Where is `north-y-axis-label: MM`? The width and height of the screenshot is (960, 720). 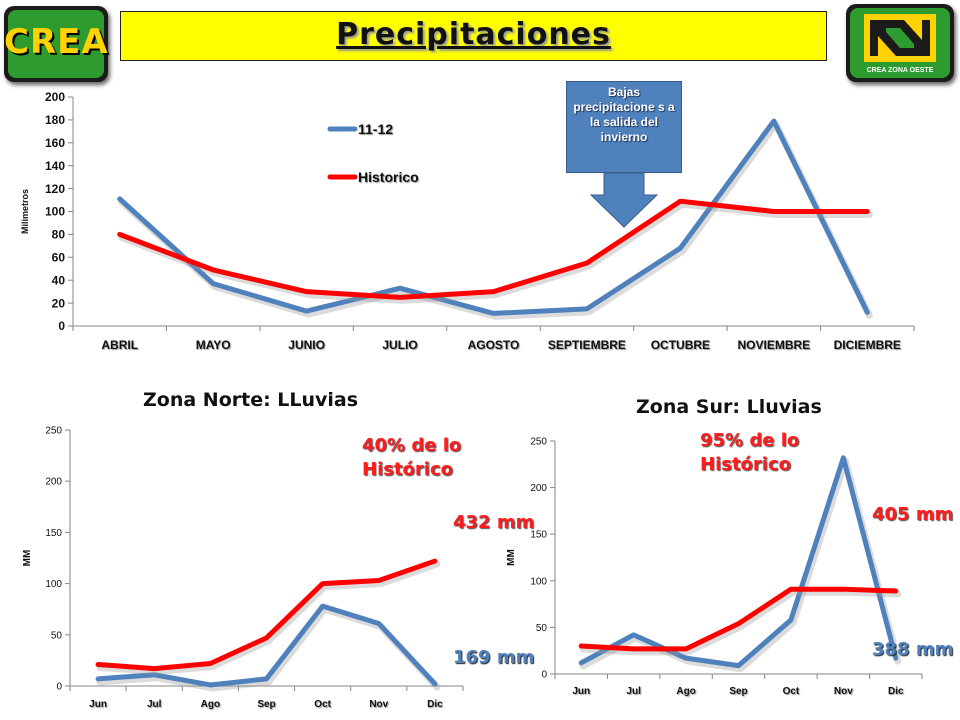
north-y-axis-label: MM is located at coordinates (27, 558).